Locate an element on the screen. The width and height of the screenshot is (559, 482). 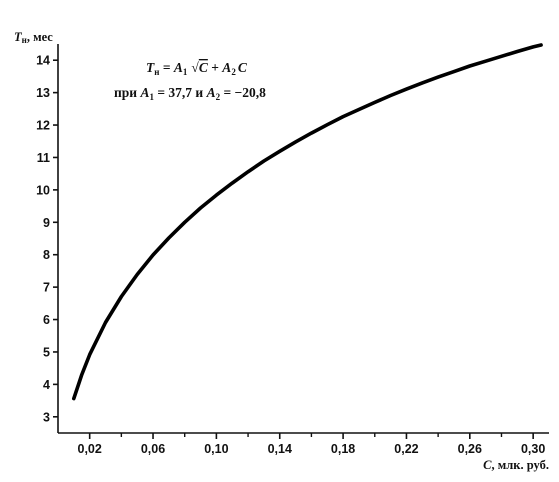
formula-annotation: Tн = A1 √C + A2 C is located at coordinates (197, 68).